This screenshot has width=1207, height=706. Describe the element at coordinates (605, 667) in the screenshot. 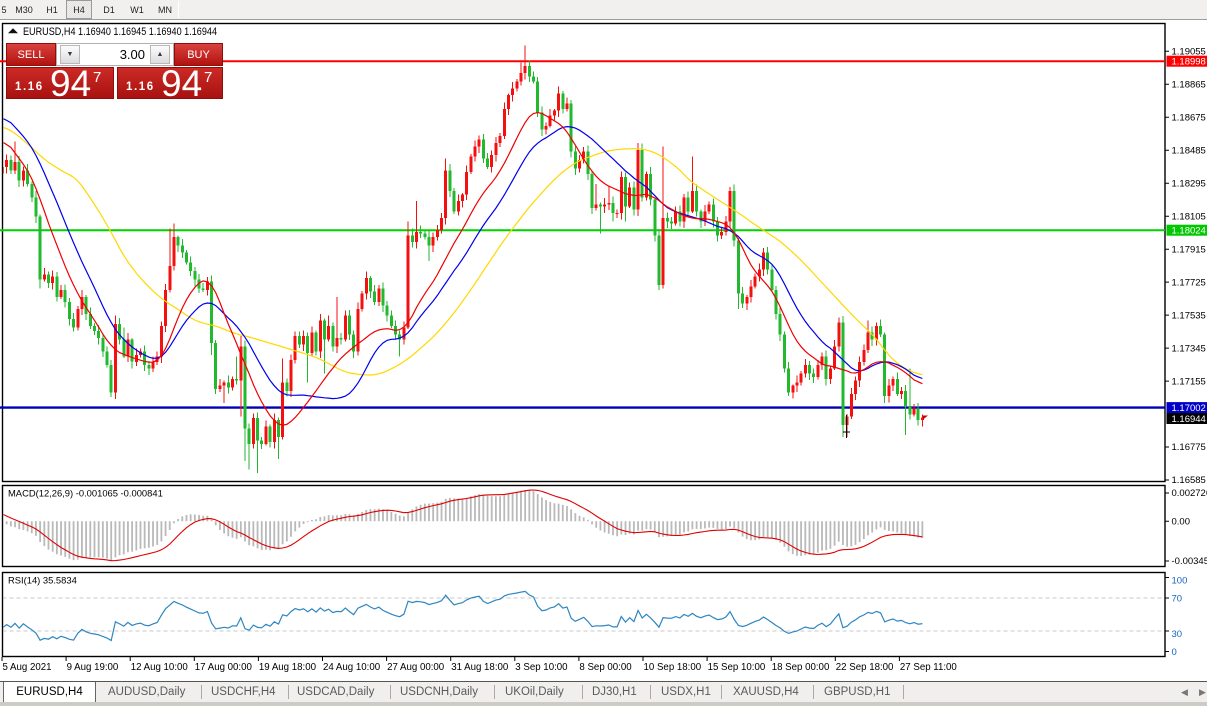

I see `svg-text: 8 Sep 00:00` at that location.